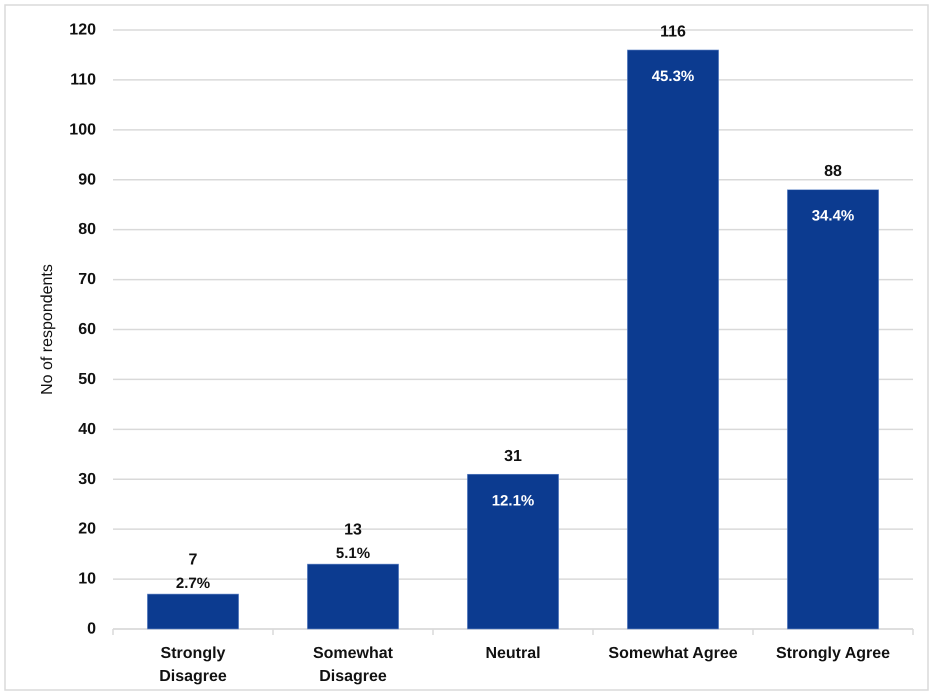 This screenshot has height=698, width=933. I want to click on data-label: 13, so click(353, 530).